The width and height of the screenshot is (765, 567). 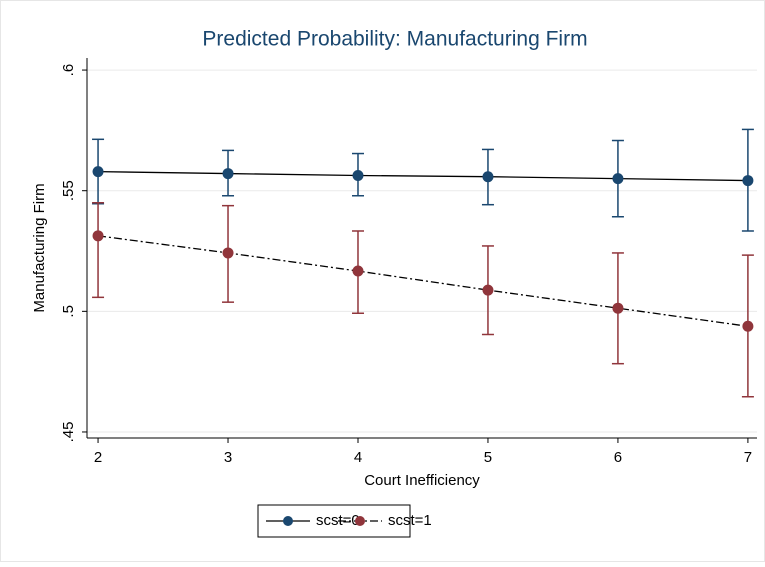 What do you see at coordinates (358, 457) in the screenshot?
I see `x-tick-label: 4` at bounding box center [358, 457].